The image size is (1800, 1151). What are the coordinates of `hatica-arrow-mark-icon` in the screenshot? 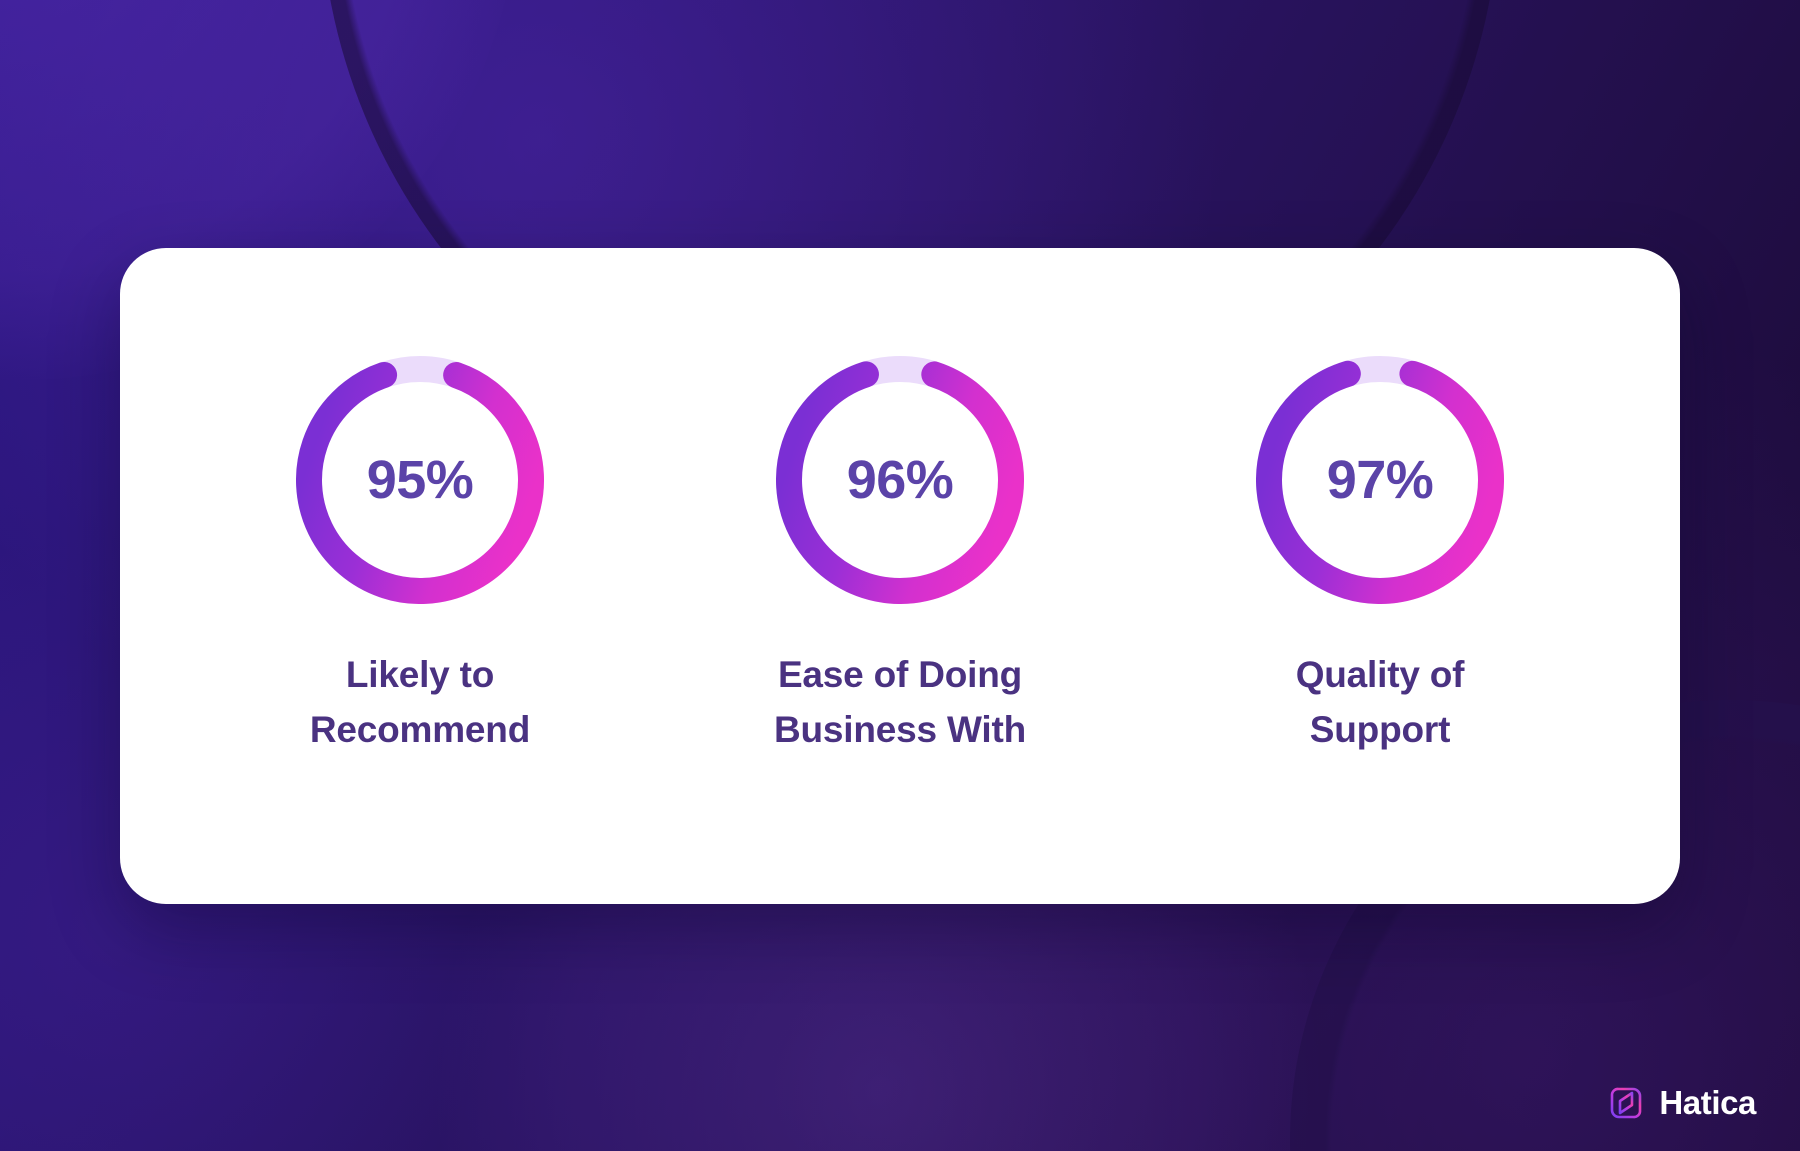 It's located at (1626, 1103).